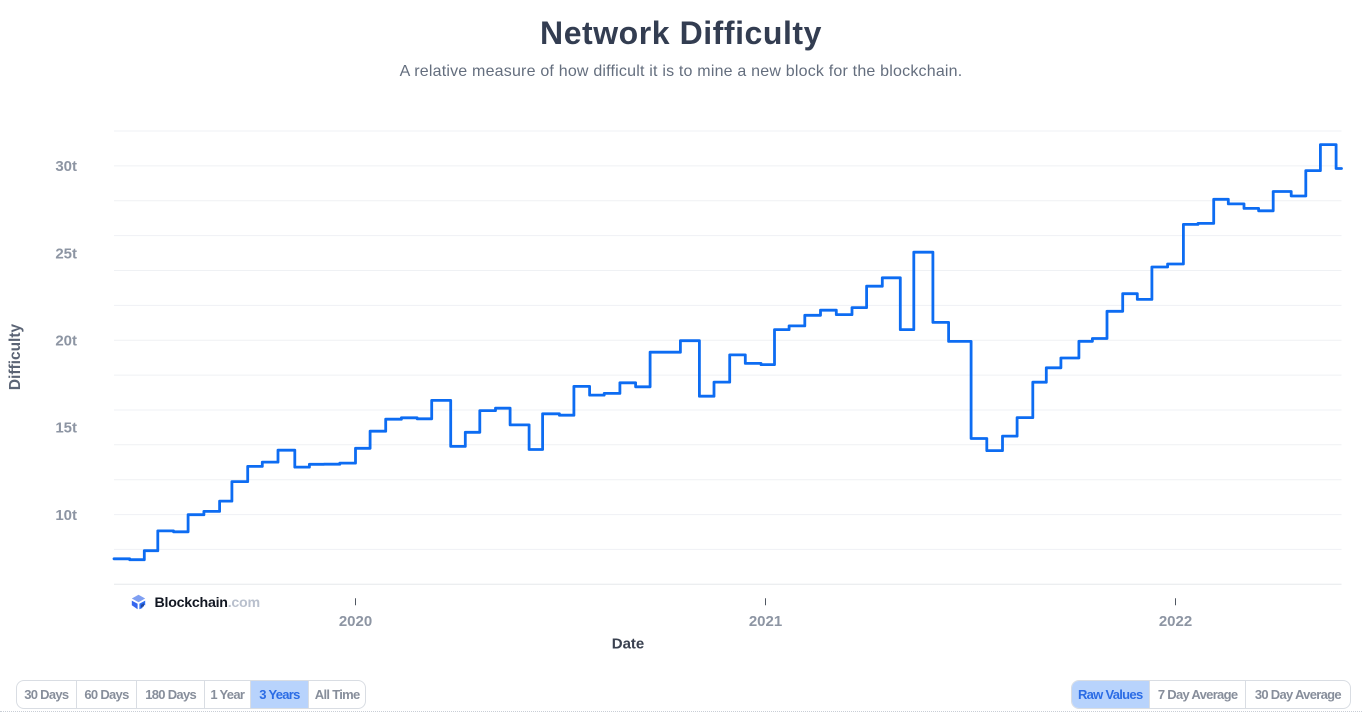  Describe the element at coordinates (66, 253) in the screenshot. I see `svg-text: 25t` at that location.